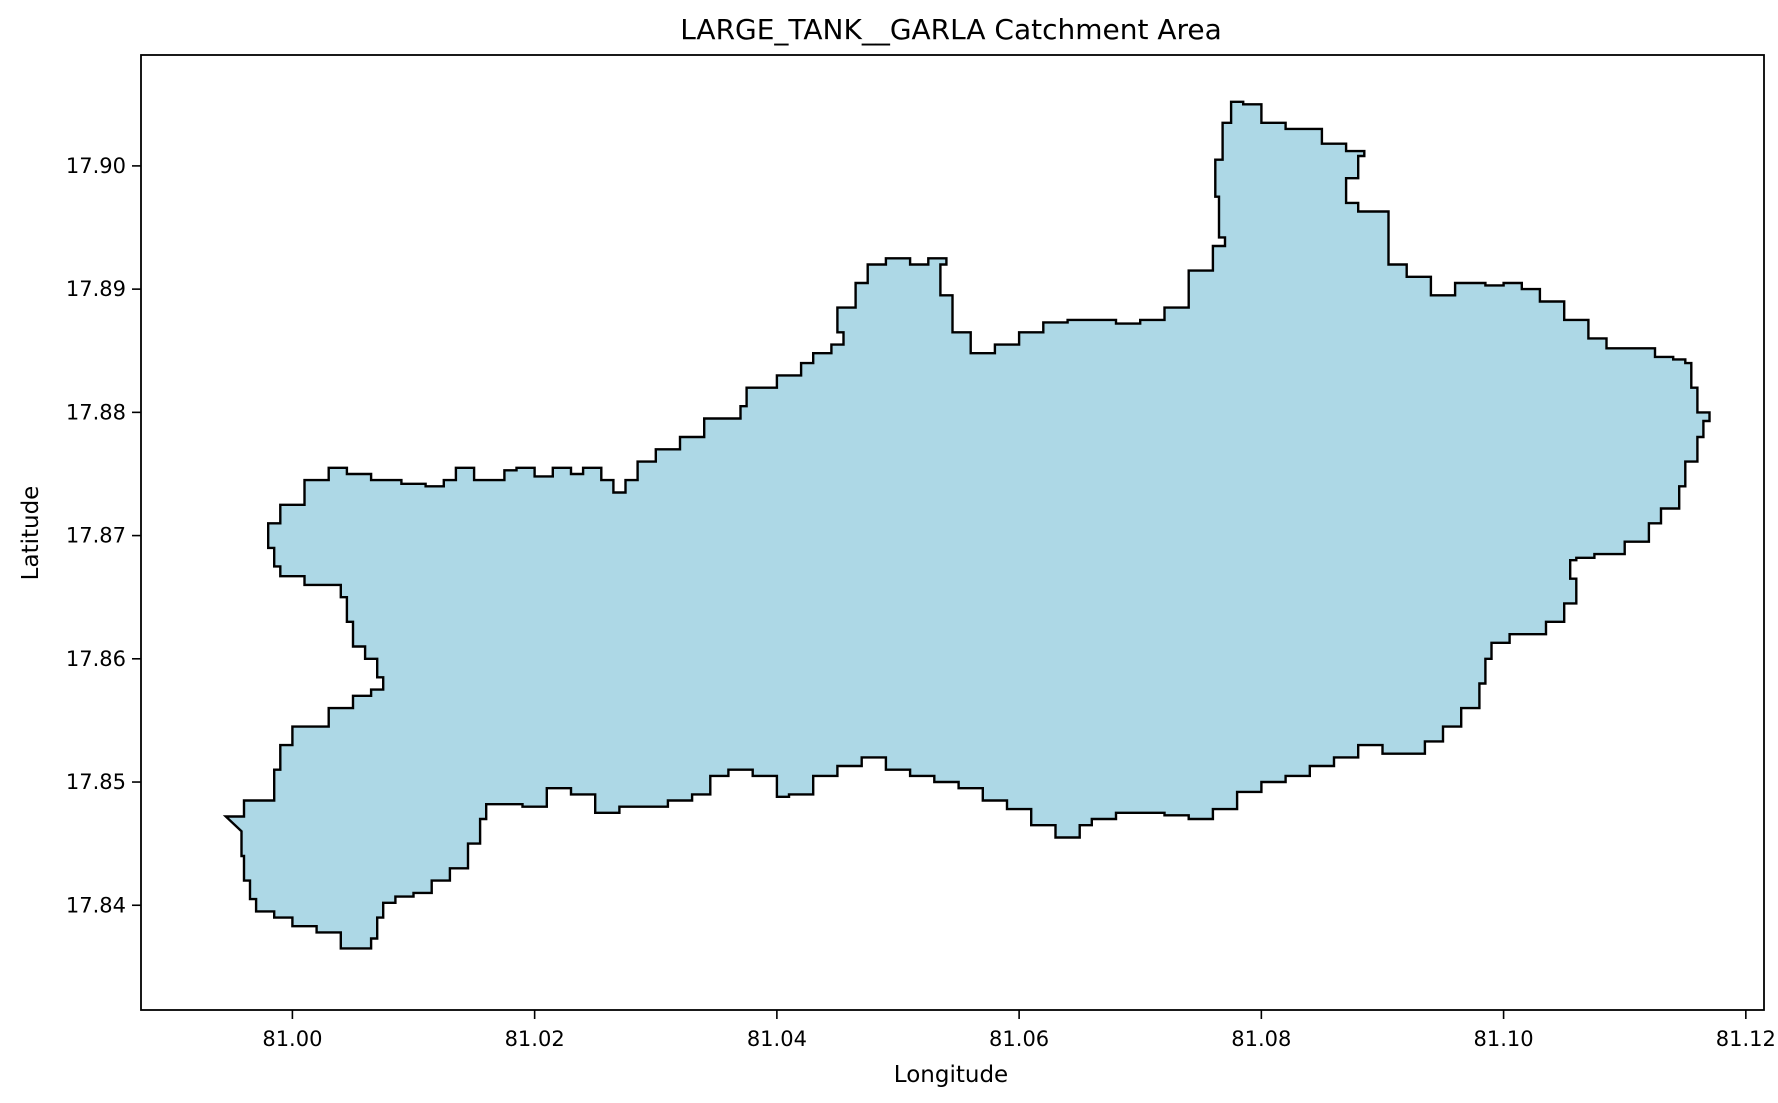 The height and width of the screenshot is (1103, 1778). I want to click on x-axis-label: Longitude, so click(951, 1075).